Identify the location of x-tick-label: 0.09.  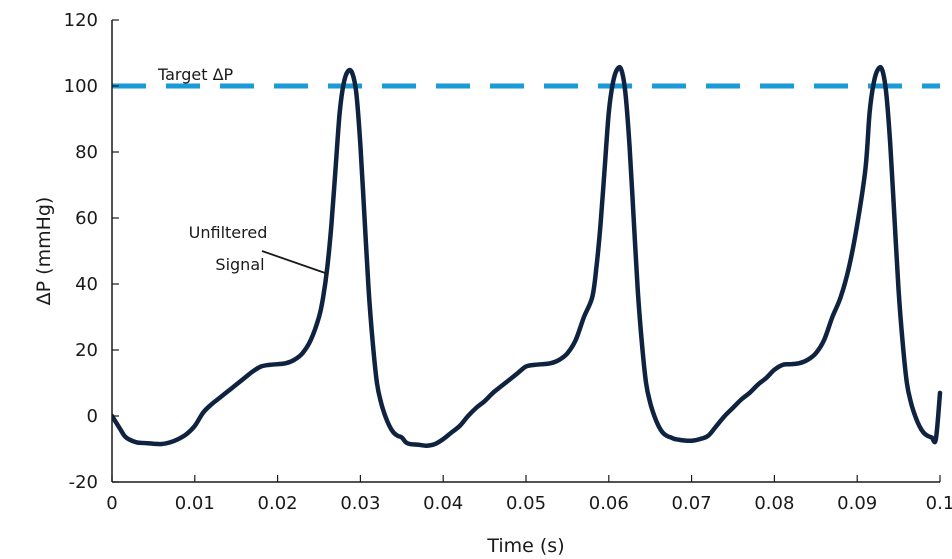
(857, 503).